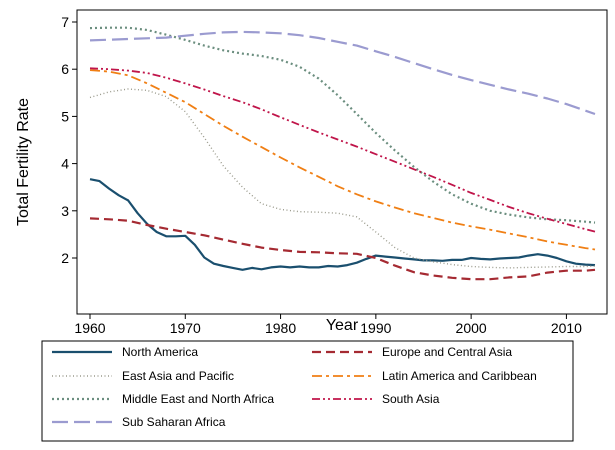  Describe the element at coordinates (198, 399) in the screenshot. I see `legend-label-middle-east-and-north-africa: Middle East and North Africa` at that location.